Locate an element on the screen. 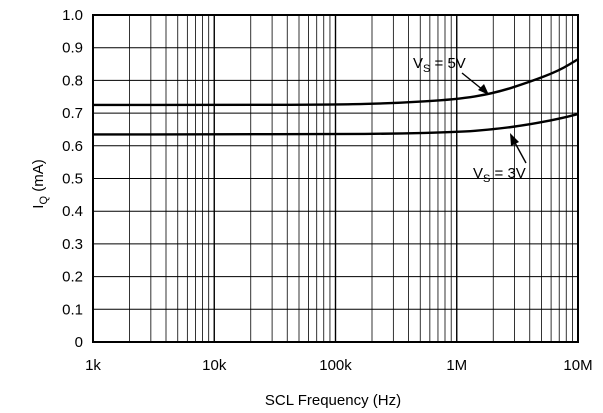 The width and height of the screenshot is (603, 413). y-tick-label: 0.4 is located at coordinates (72, 211).